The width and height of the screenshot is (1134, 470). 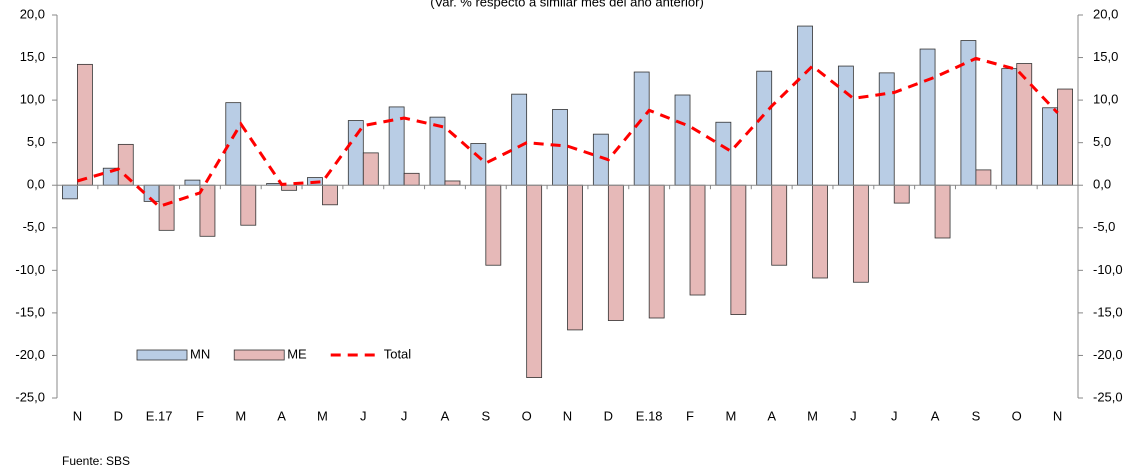 I want to click on y-tick-label: 0,0, so click(x=36, y=184).